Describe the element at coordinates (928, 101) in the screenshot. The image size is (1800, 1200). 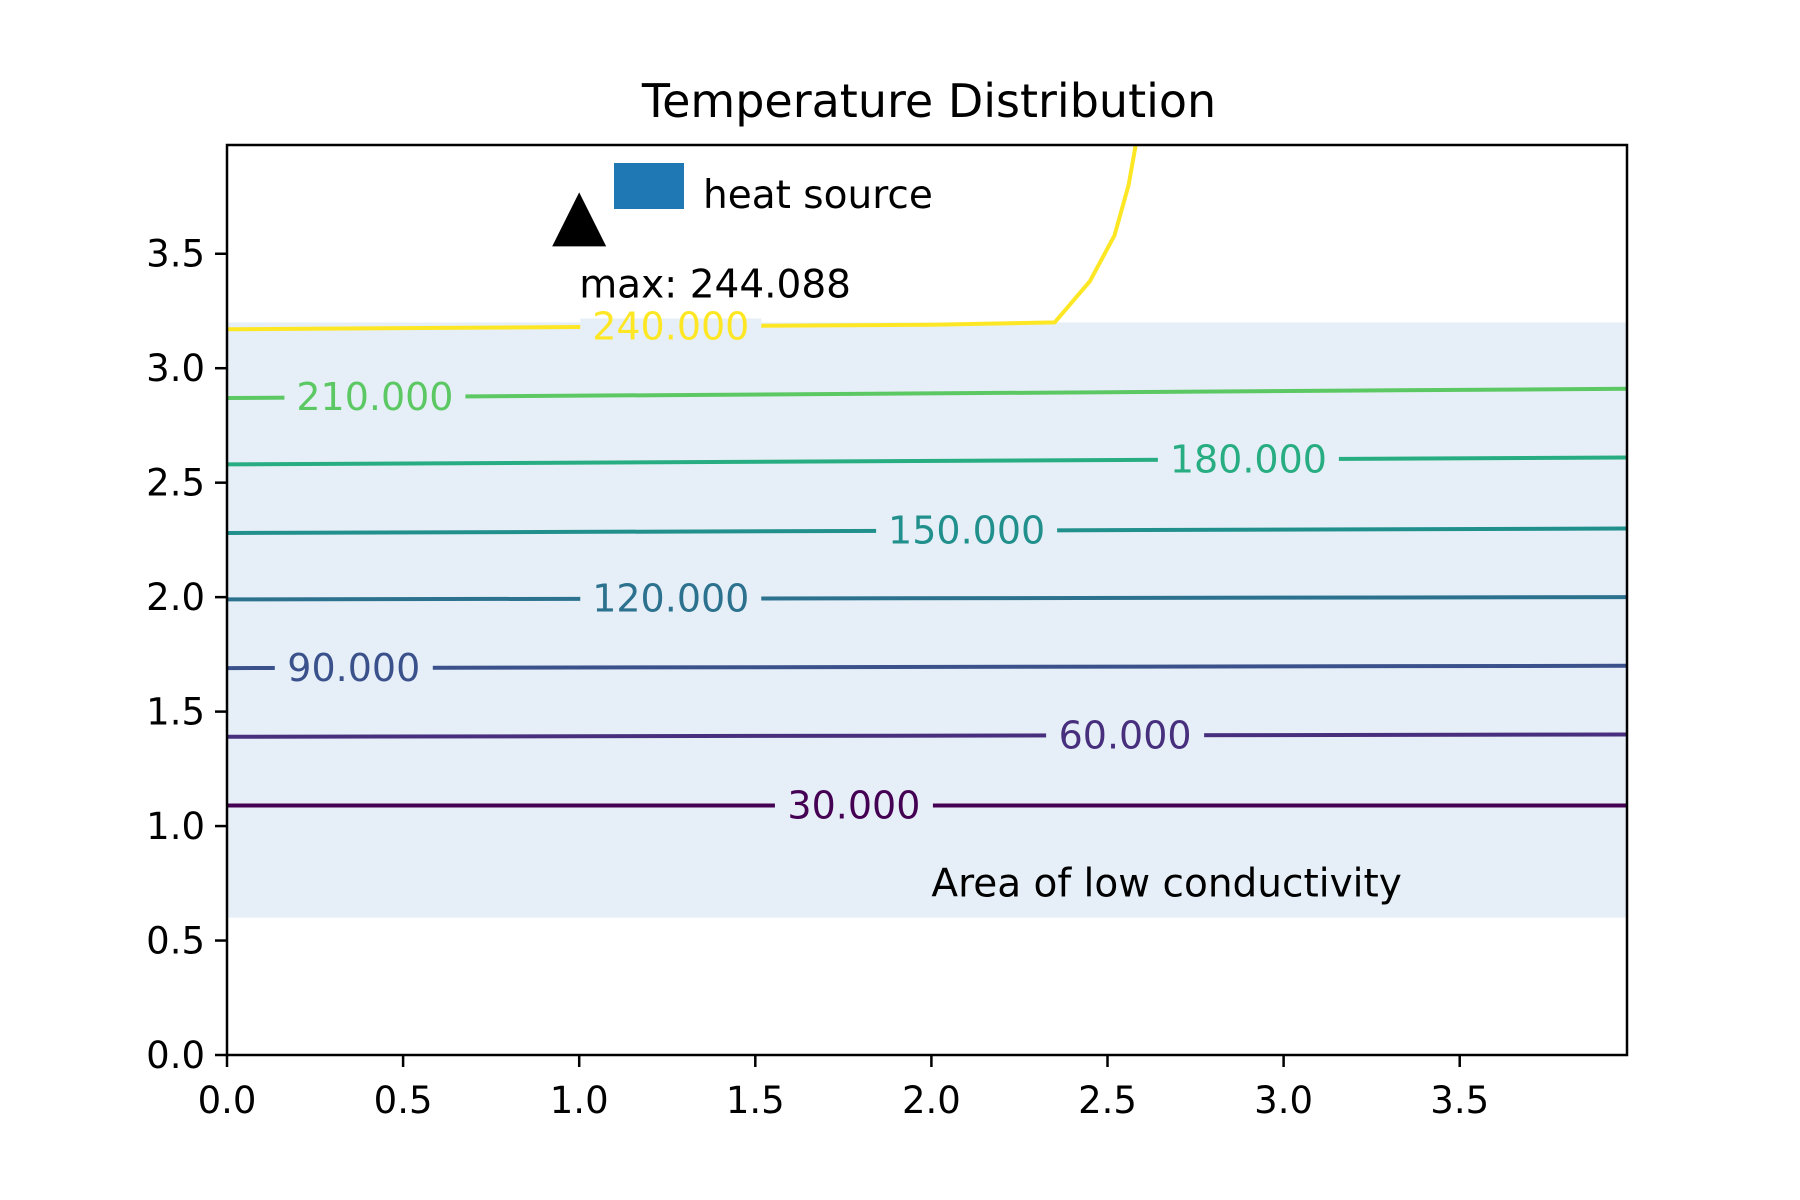
I see `chart-title: Temperature Distribution` at that location.